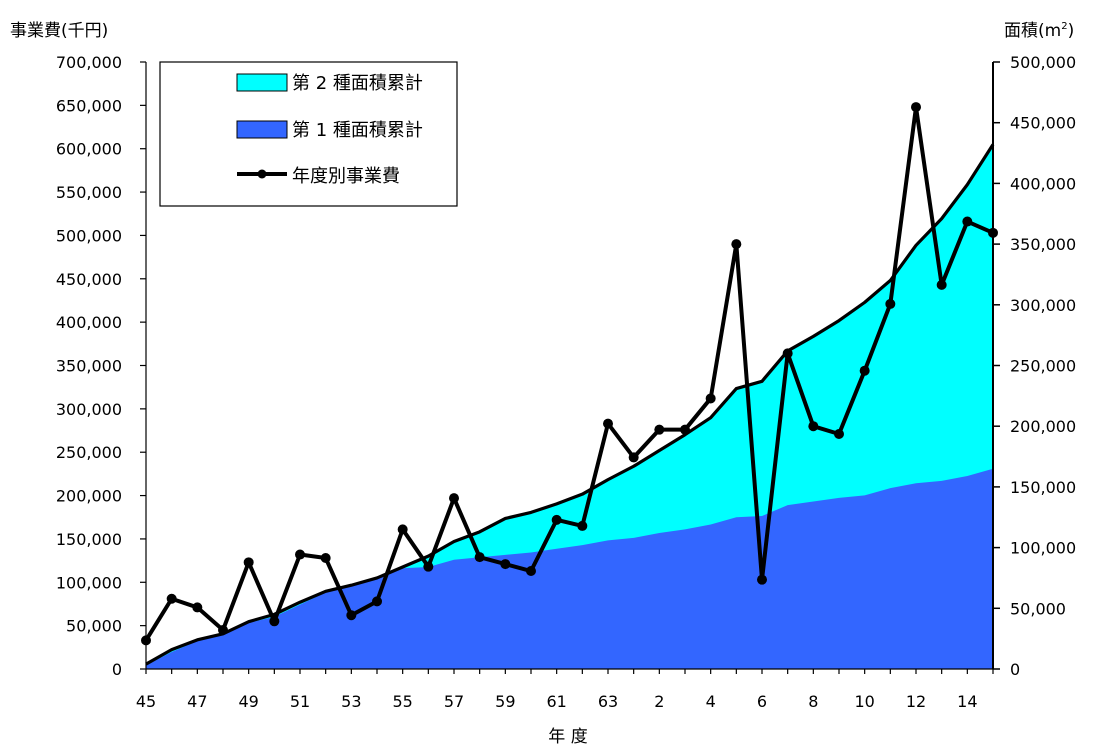  I want to click on y-right-tick-label: 500,000, so click(1043, 62).